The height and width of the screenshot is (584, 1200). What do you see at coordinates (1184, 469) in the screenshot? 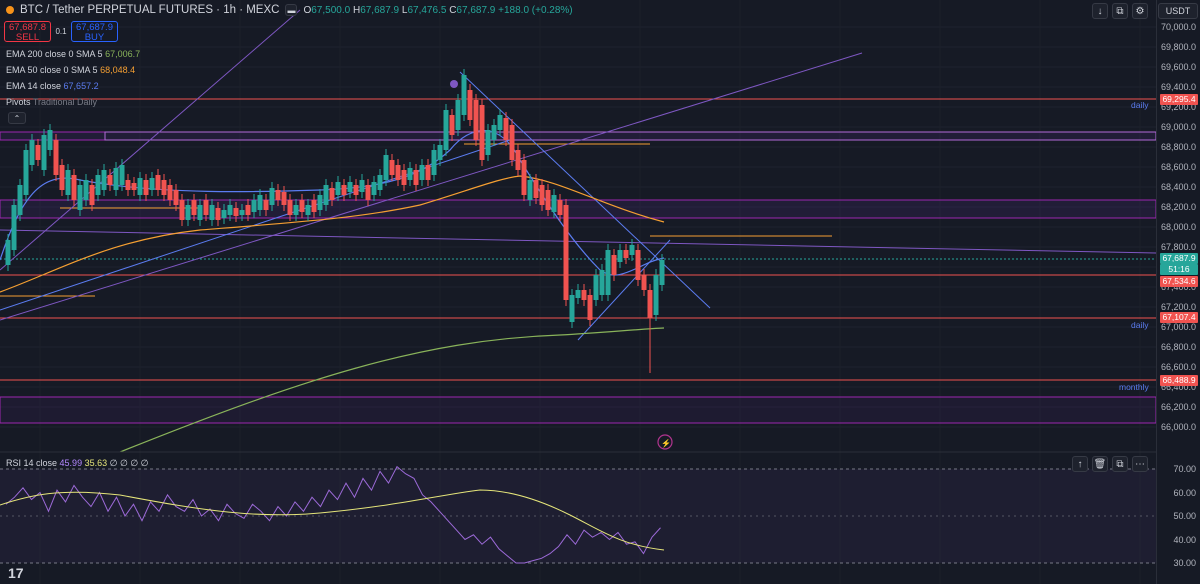
I see `rsi-tick: 70.00` at bounding box center [1184, 469].